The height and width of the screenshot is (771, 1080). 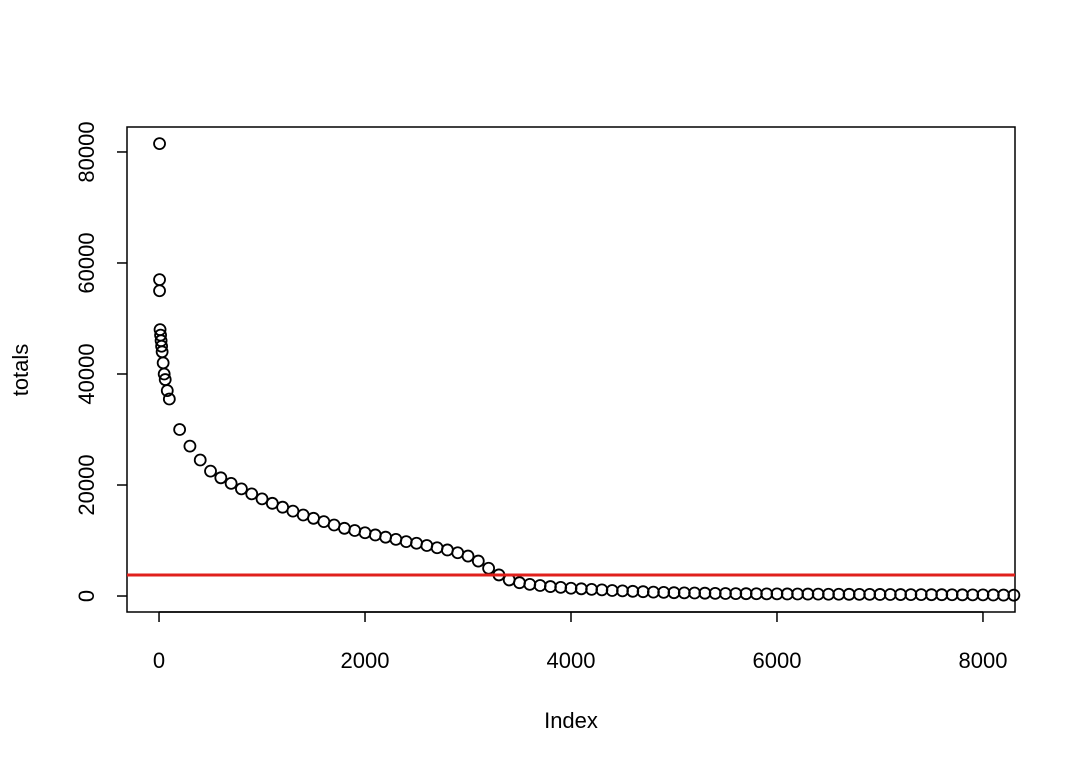 What do you see at coordinates (571, 720) in the screenshot?
I see `x-axis-label: Index` at bounding box center [571, 720].